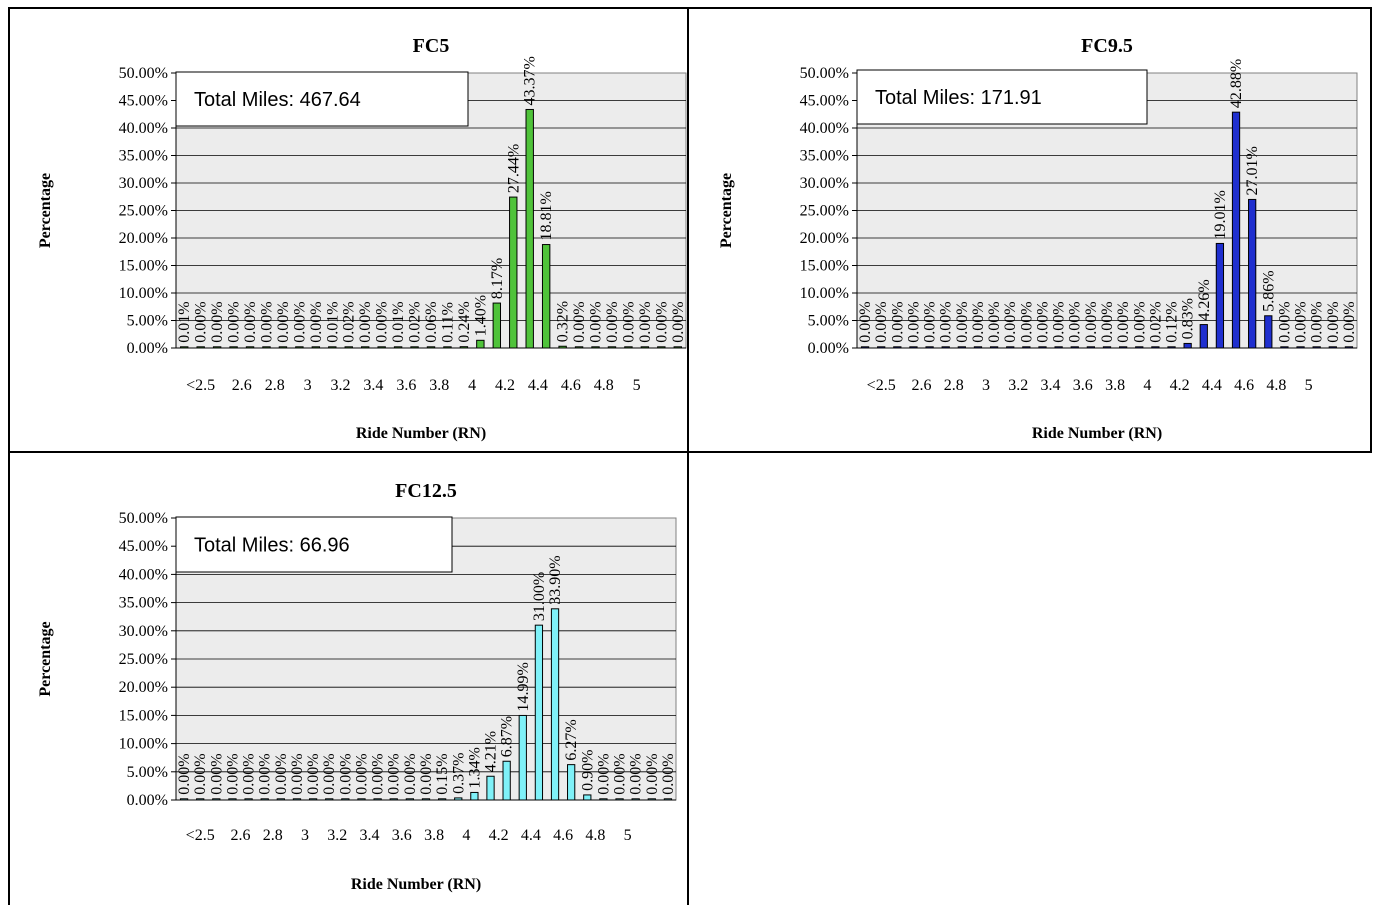  Describe the element at coordinates (587, 770) in the screenshot. I see `data-label: 0.90%` at that location.